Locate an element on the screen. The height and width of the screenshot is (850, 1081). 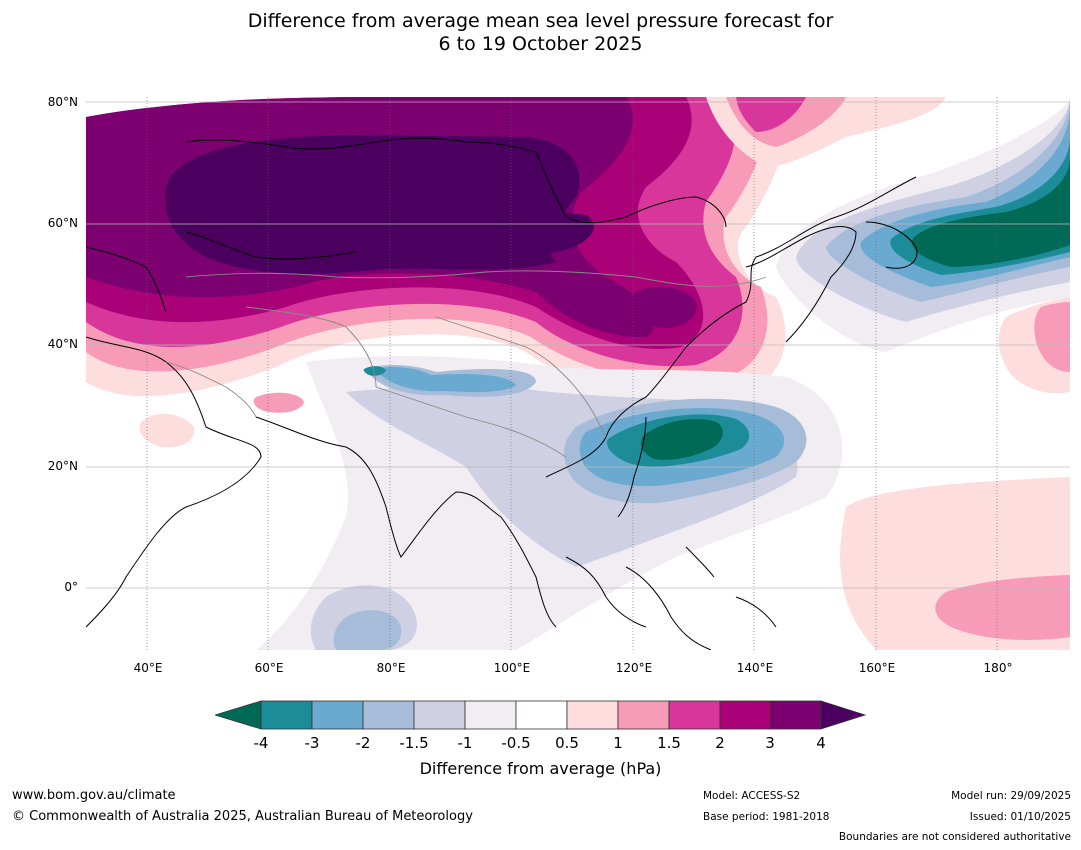
colorbar-tick-label: -4 is located at coordinates (261, 743).